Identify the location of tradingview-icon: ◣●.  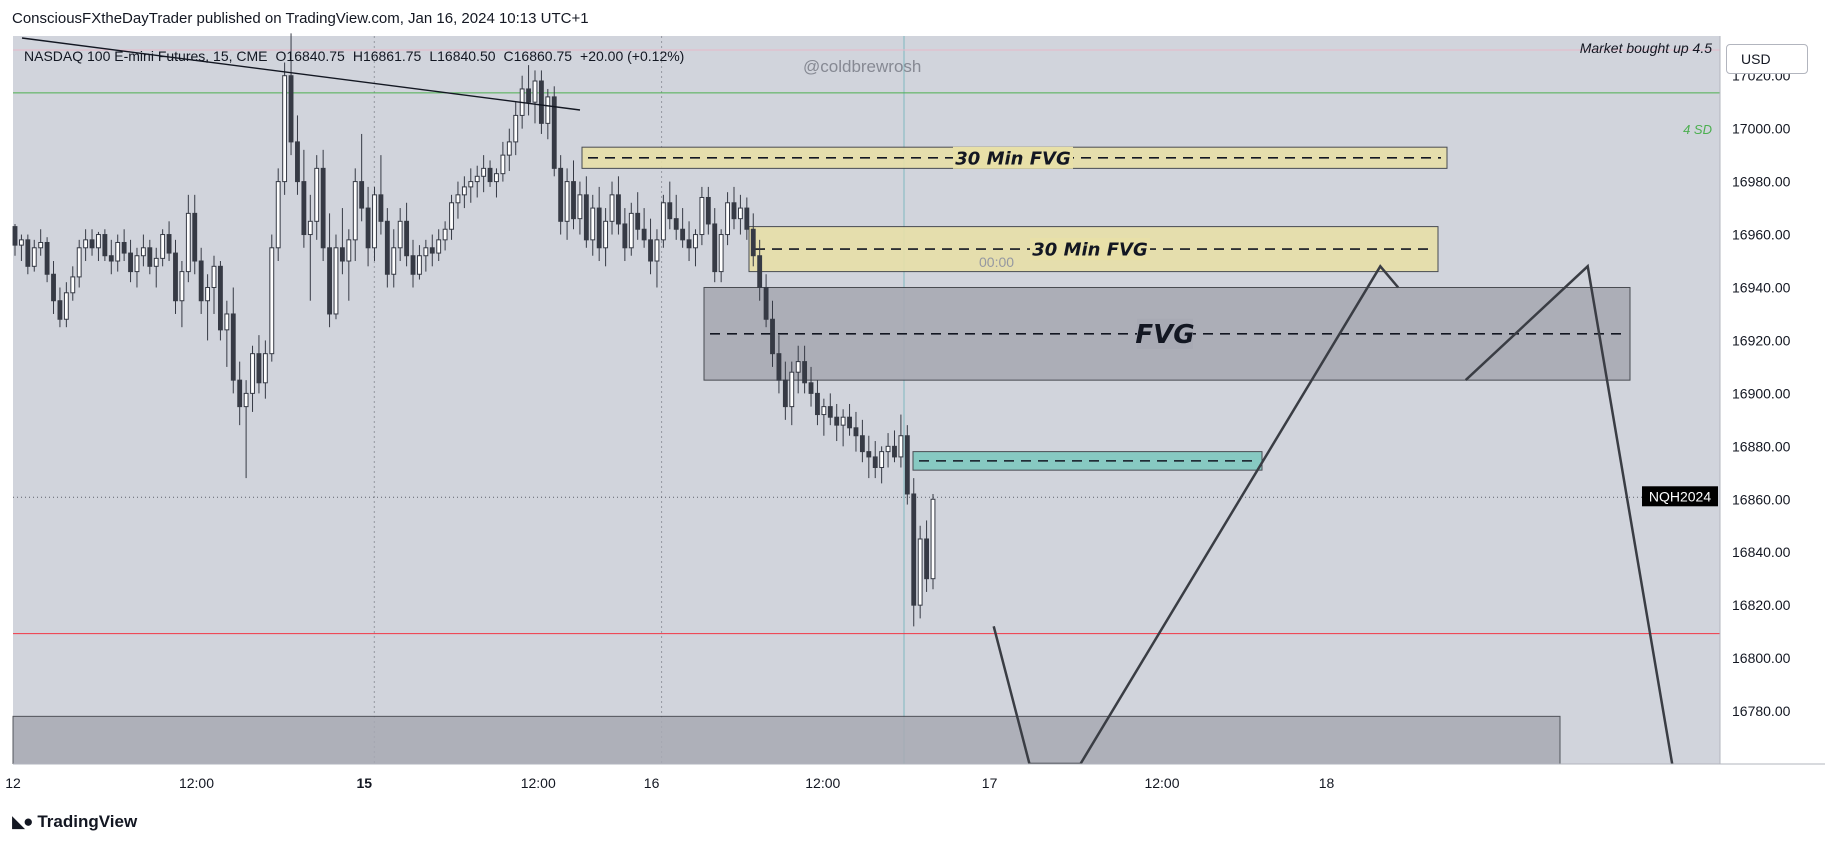
(22, 821).